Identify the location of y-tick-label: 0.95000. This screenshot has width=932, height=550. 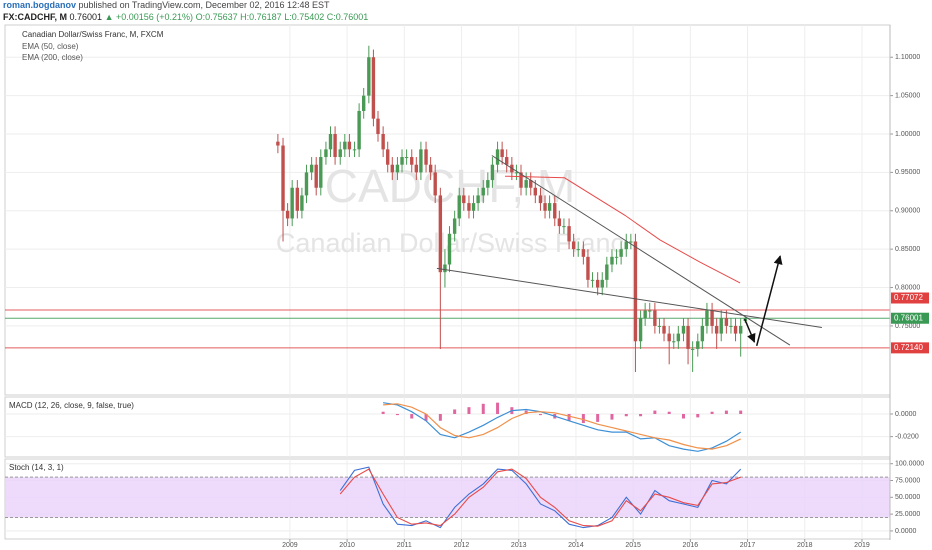
(907, 172).